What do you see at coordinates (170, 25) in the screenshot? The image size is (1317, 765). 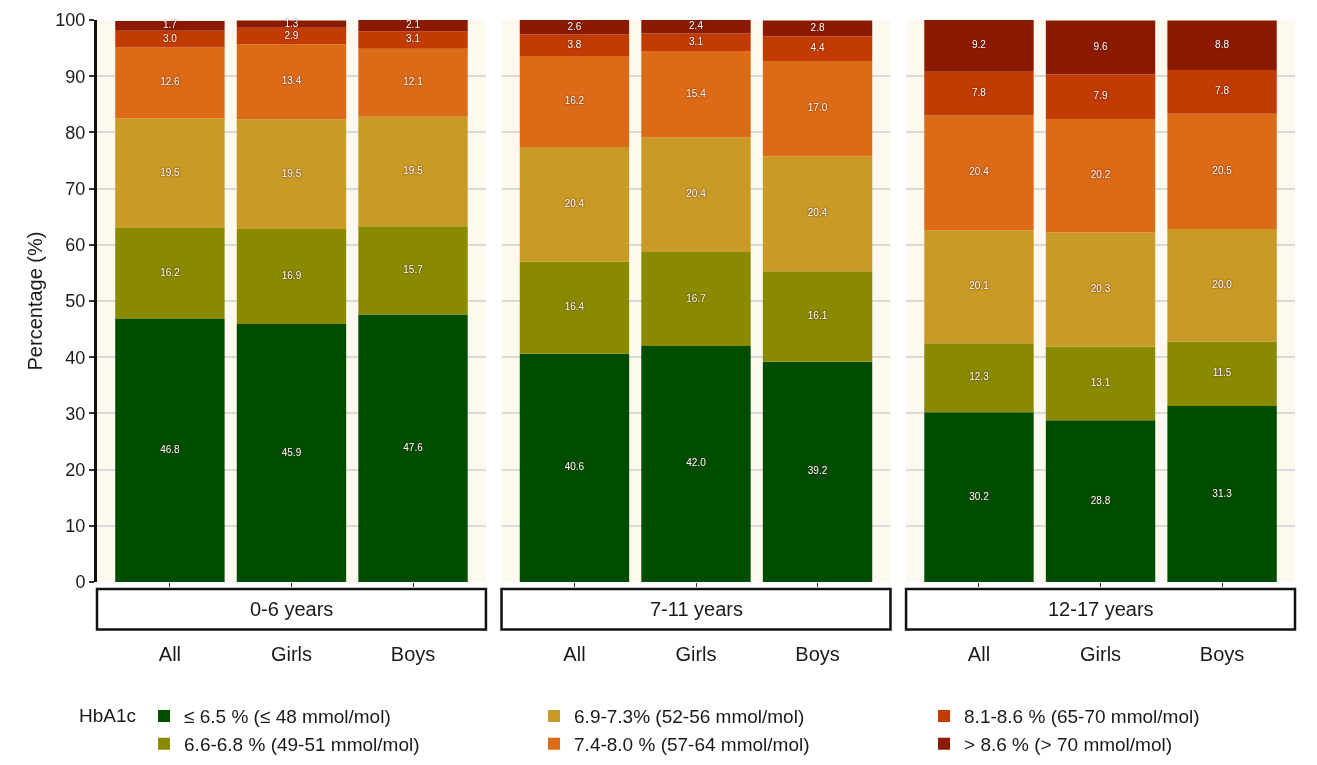 I see `data-label: 1.7` at bounding box center [170, 25].